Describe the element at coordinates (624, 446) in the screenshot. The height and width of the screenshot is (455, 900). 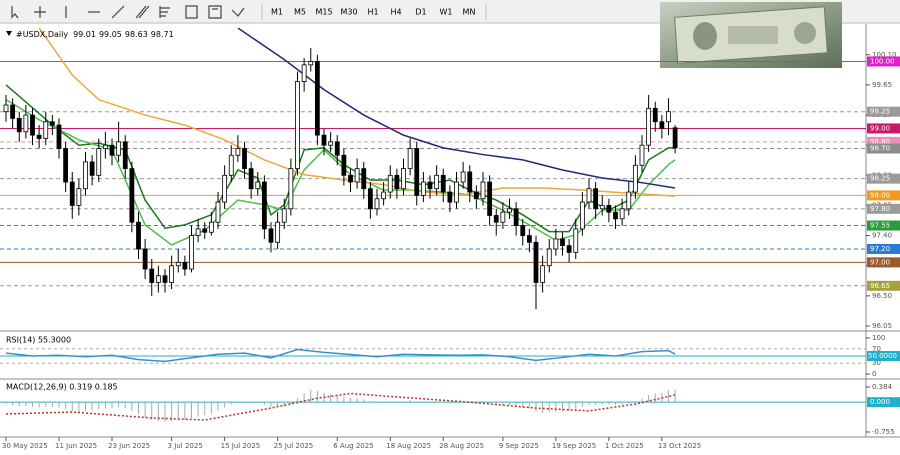
I see `x-tick-label: 1 Oct 2025` at that location.